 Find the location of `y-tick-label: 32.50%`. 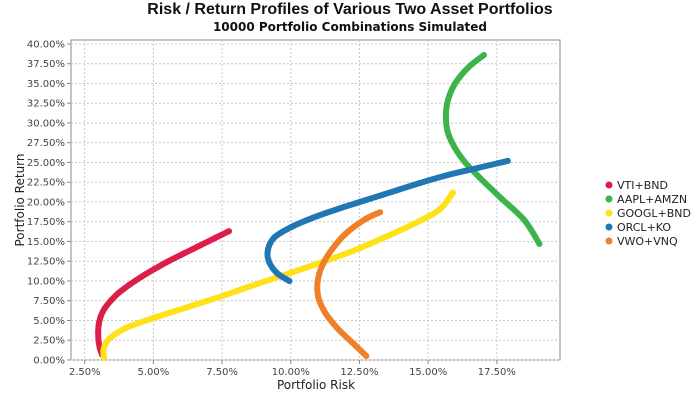

y-tick-label: 32.50% is located at coordinates (46, 104).